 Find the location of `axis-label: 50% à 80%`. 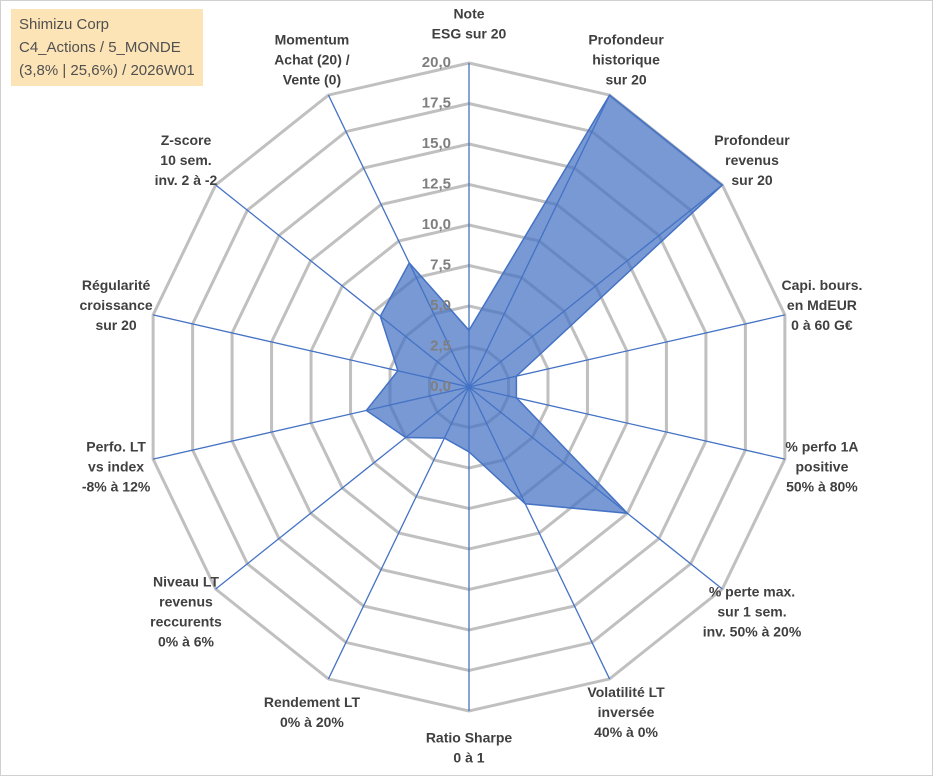

axis-label: 50% à 80% is located at coordinates (822, 486).